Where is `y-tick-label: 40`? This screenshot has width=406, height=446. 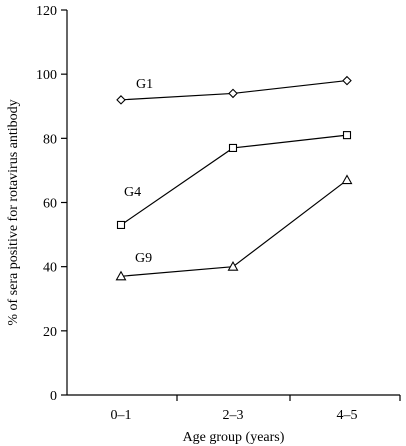 y-tick-label: 40 is located at coordinates (50, 268).